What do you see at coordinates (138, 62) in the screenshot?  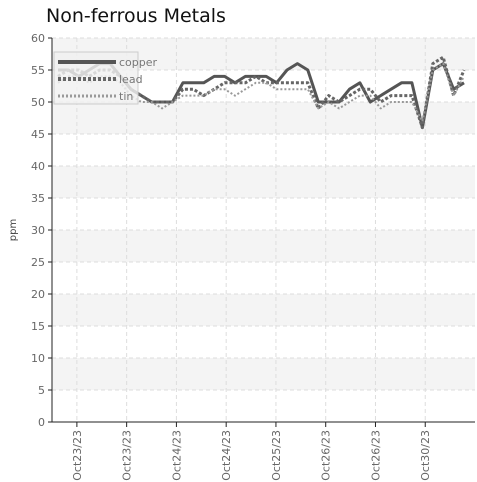 I see `legend-label-copper: copper` at bounding box center [138, 62].